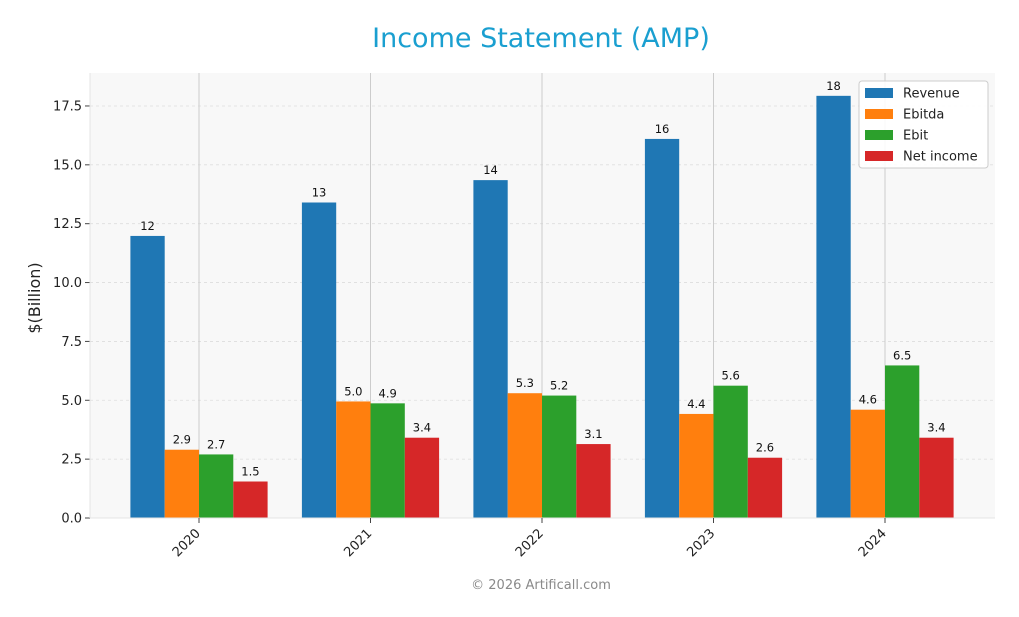  What do you see at coordinates (71, 460) in the screenshot?
I see `y-tick-label: 2.5` at bounding box center [71, 460].